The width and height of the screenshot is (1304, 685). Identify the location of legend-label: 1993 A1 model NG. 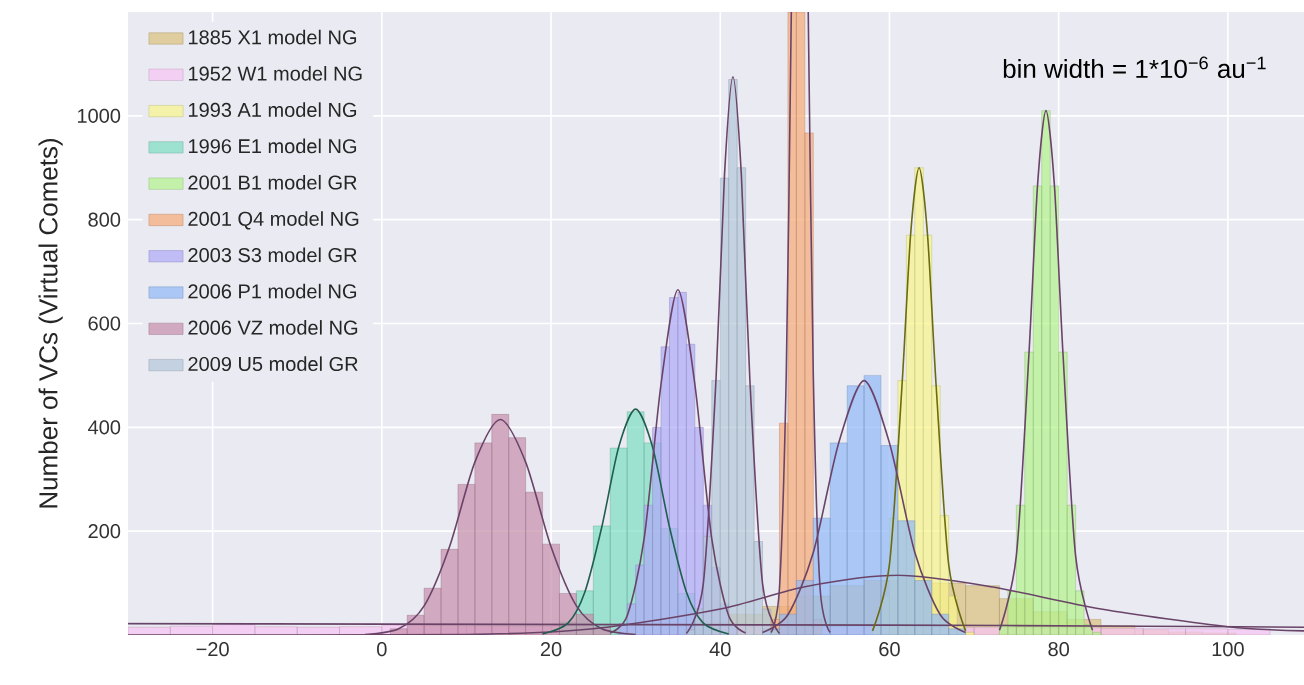
(272, 110).